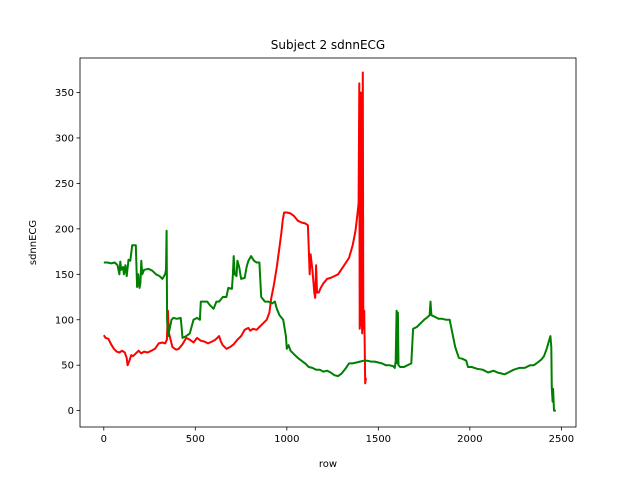  Describe the element at coordinates (469, 439) in the screenshot. I see `x-tick-label: 2000` at that location.